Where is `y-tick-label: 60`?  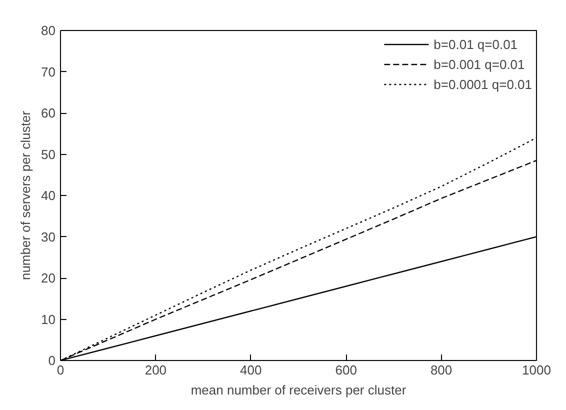
y-tick-label: 60 is located at coordinates (48, 113).